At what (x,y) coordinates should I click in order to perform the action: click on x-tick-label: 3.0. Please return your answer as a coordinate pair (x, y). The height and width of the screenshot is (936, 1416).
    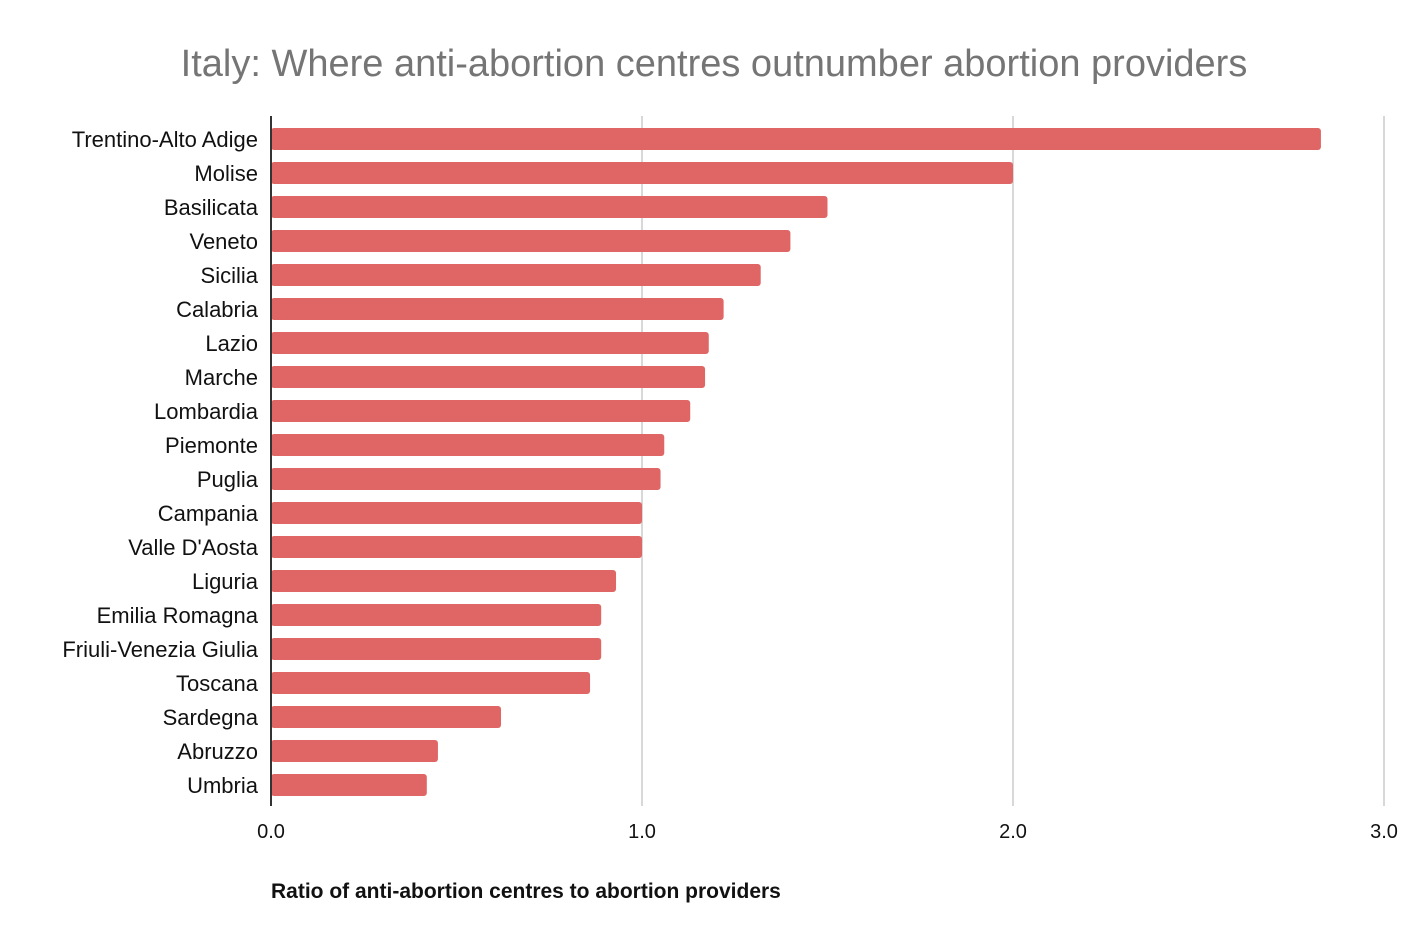
    Looking at the image, I should click on (1384, 832).